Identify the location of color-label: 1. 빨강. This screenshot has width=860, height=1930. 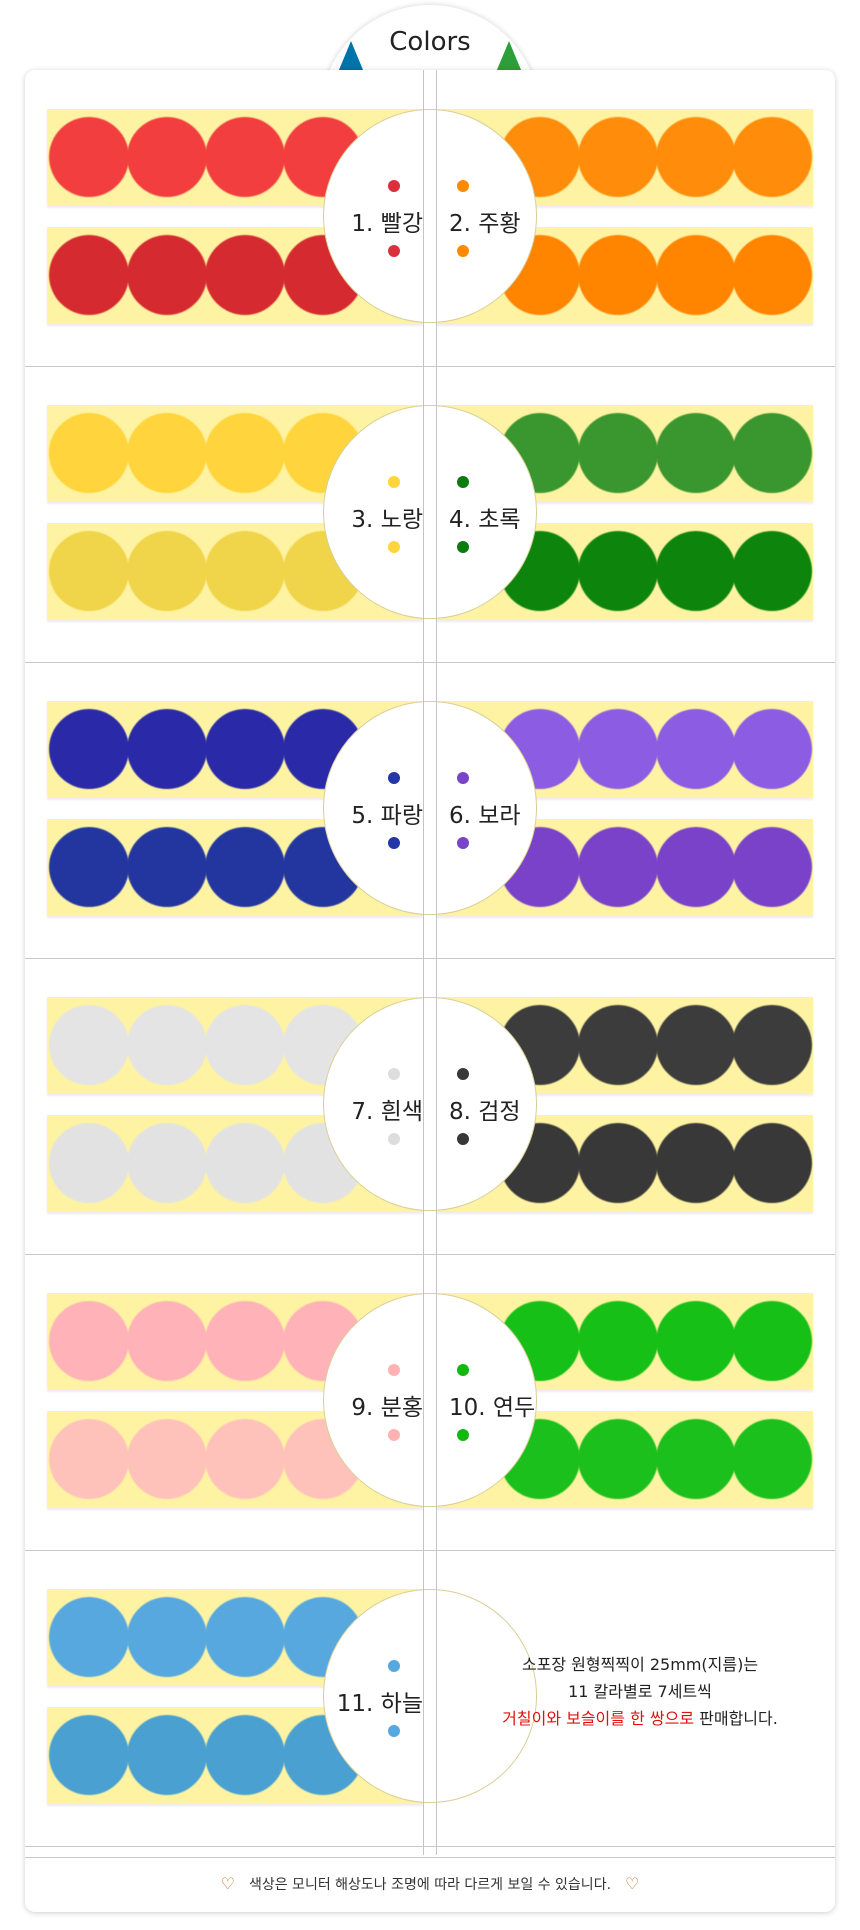
(387, 224).